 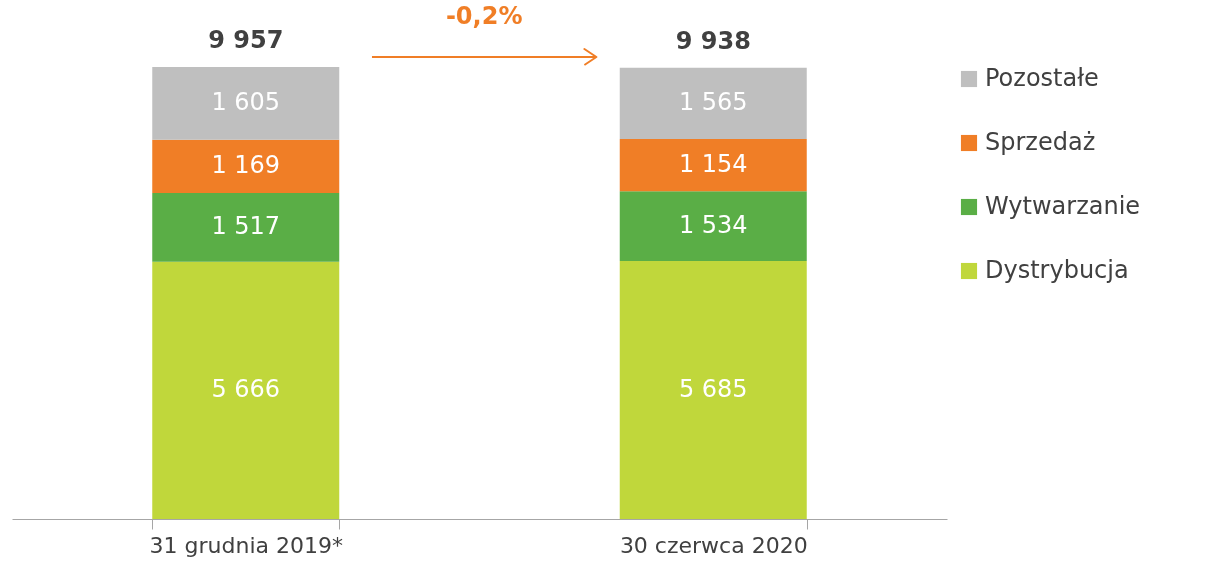 What do you see at coordinates (1042, 78) in the screenshot?
I see `legend-label: Pozostałe` at bounding box center [1042, 78].